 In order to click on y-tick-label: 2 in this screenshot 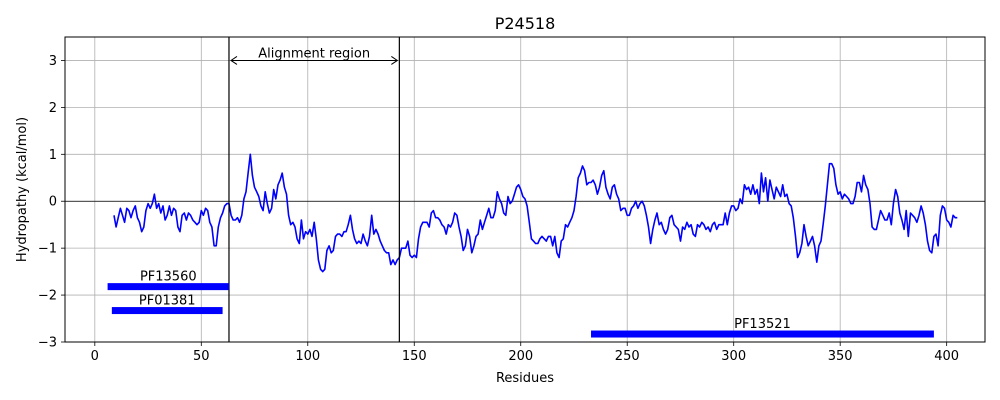, I will do `click(53, 108)`.